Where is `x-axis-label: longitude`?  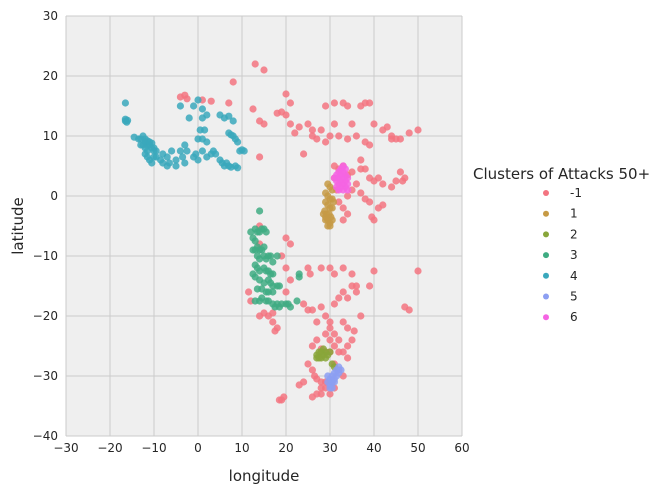
x-axis-label: longitude is located at coordinates (264, 476).